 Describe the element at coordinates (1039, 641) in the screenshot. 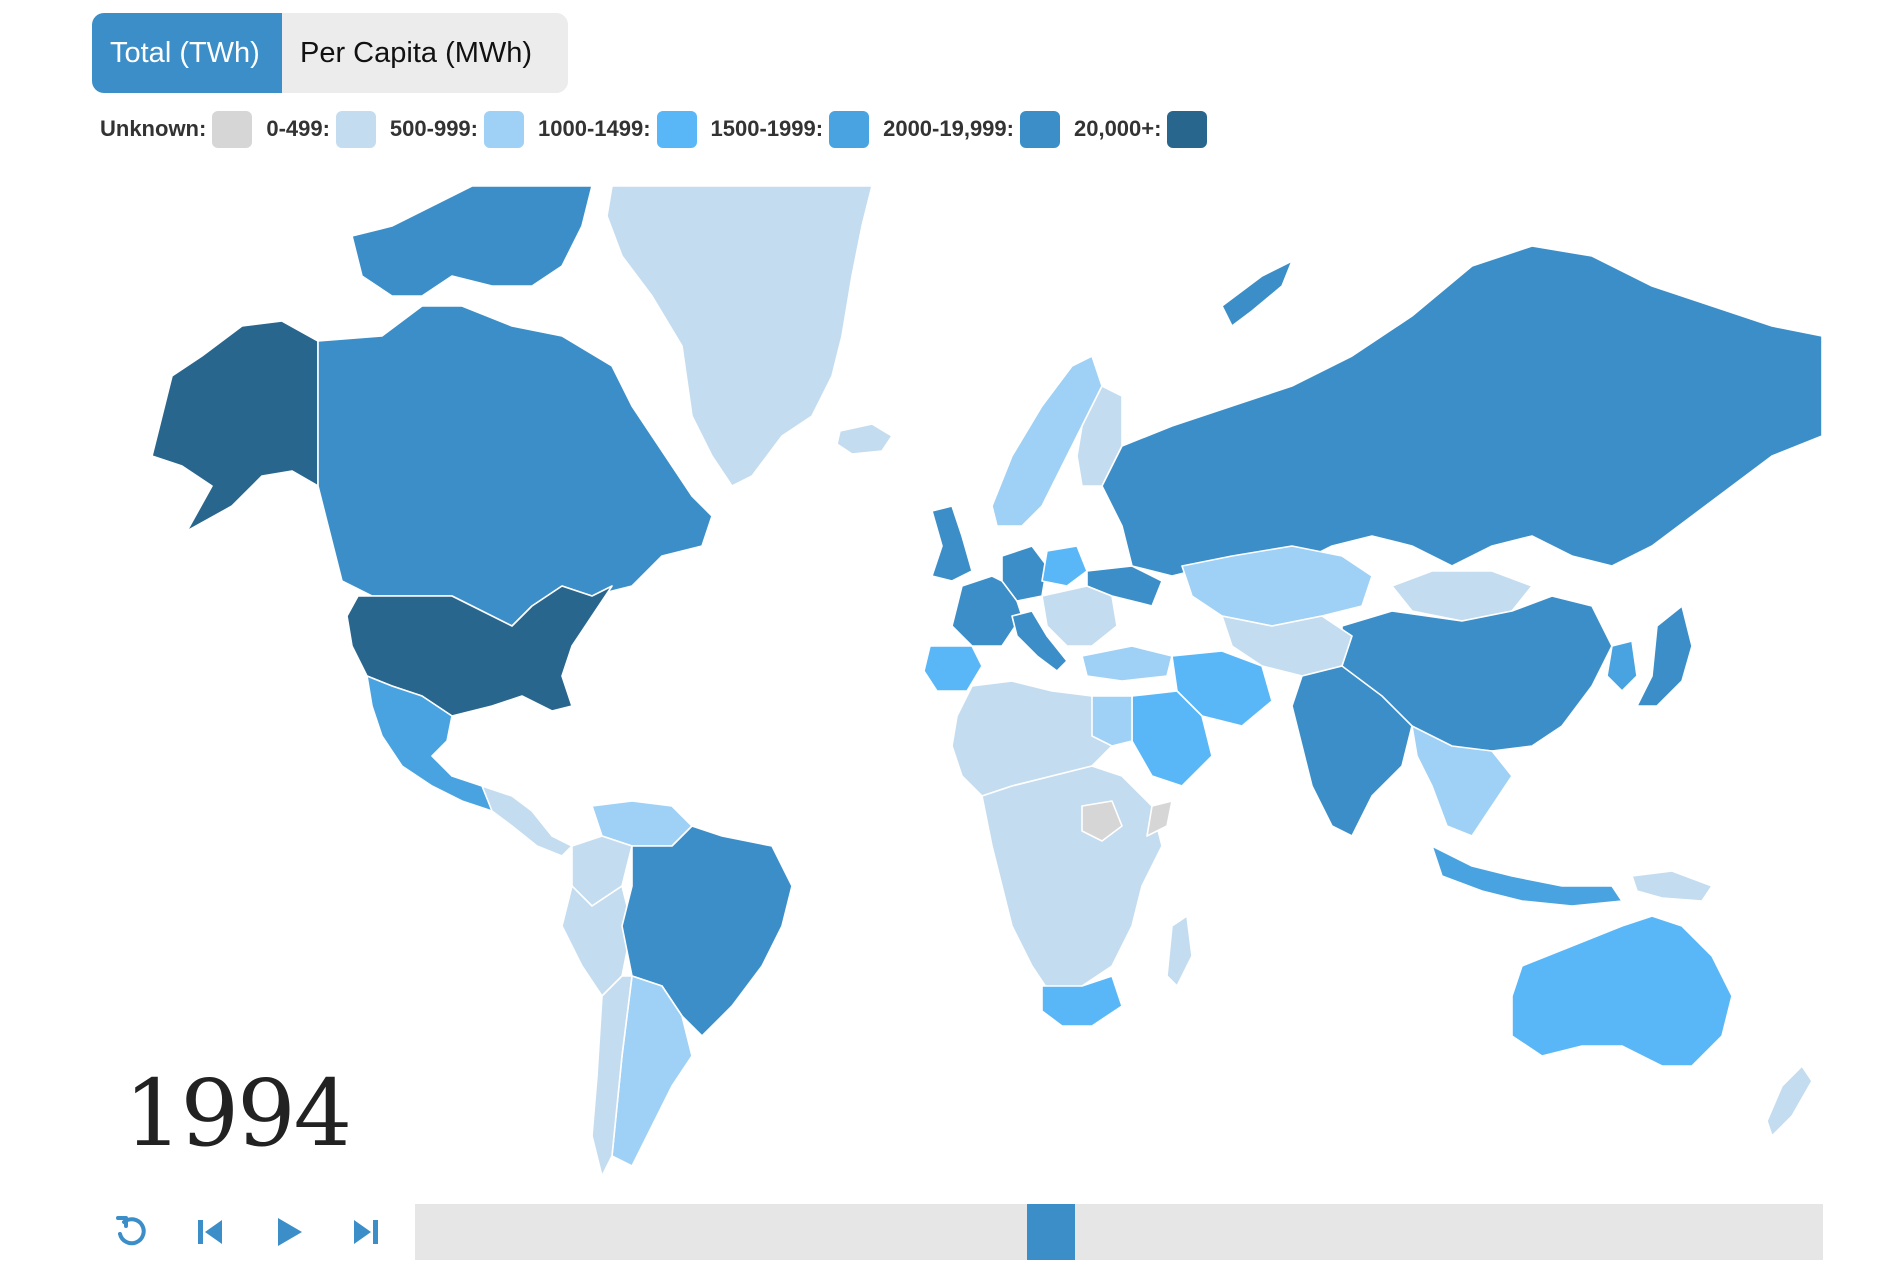

I see `region-italy` at that location.